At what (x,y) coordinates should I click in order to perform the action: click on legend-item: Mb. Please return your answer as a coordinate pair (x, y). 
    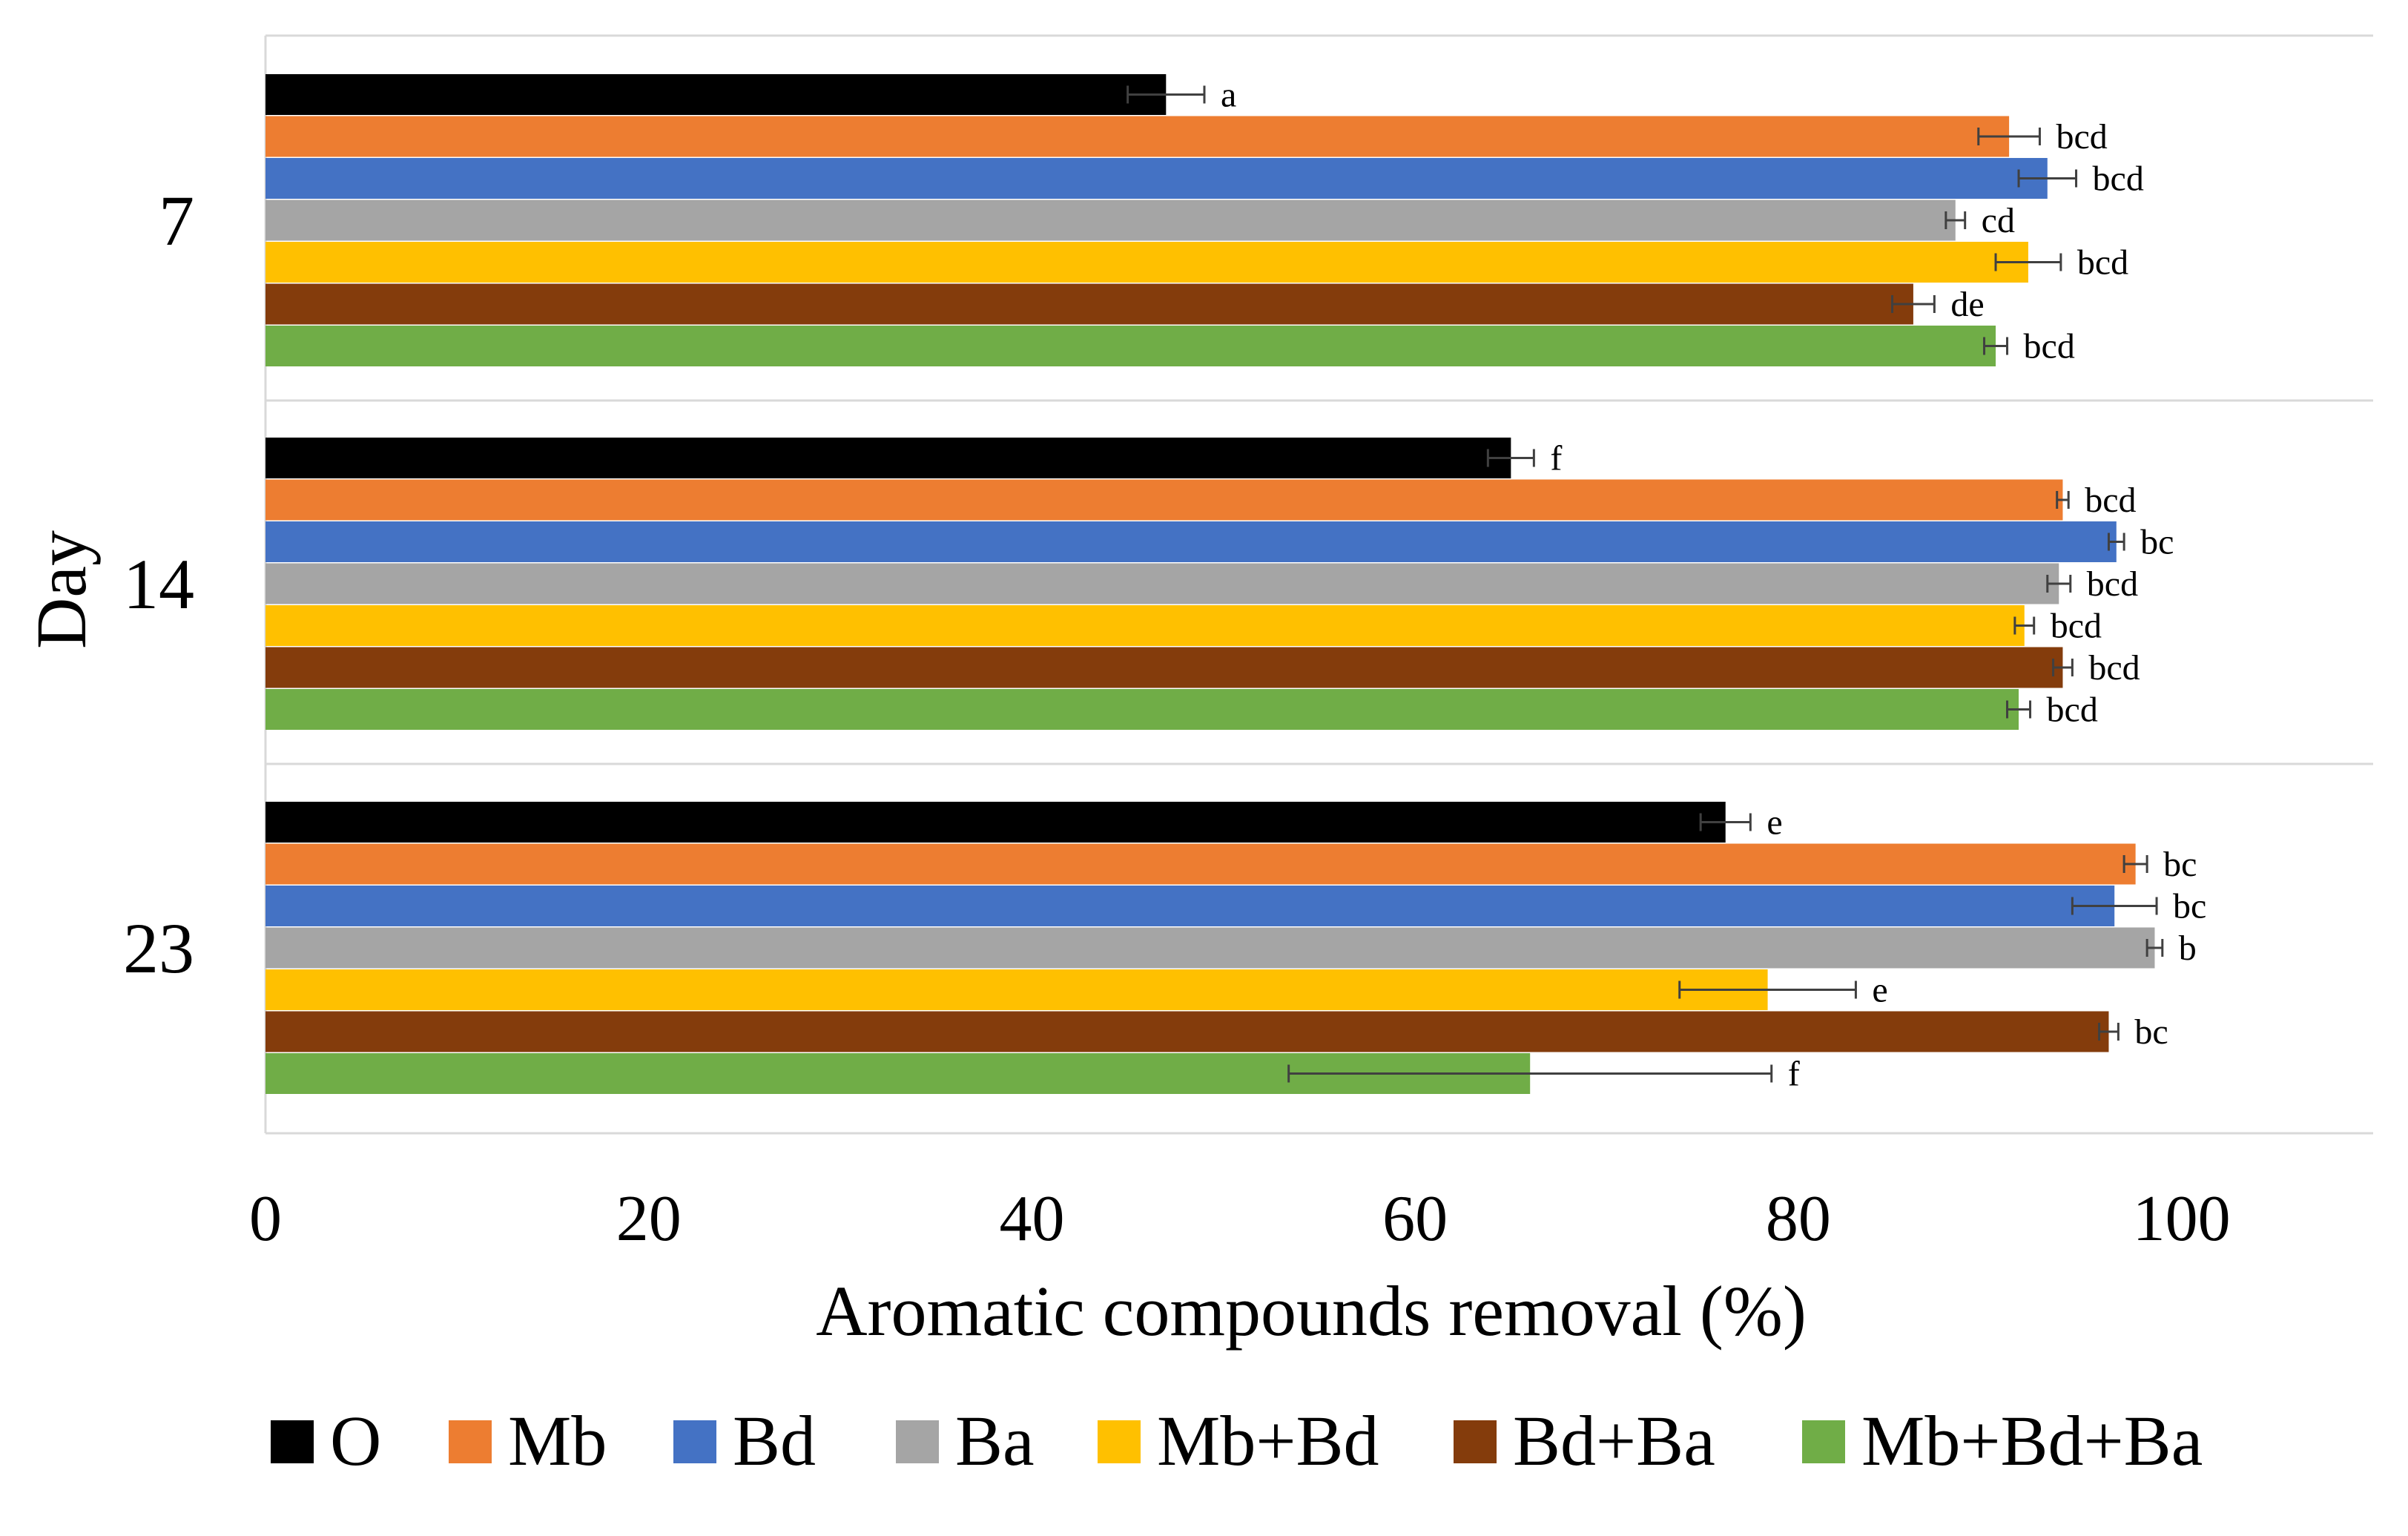
    Looking at the image, I should click on (528, 1440).